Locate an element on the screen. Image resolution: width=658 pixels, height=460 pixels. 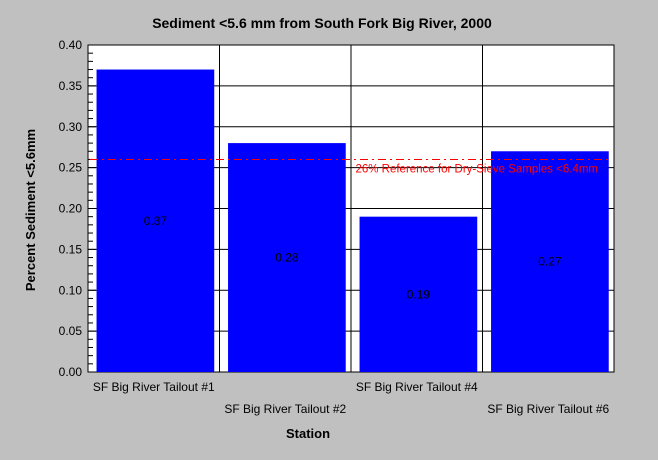
data-label: 0.37 is located at coordinates (156, 221).